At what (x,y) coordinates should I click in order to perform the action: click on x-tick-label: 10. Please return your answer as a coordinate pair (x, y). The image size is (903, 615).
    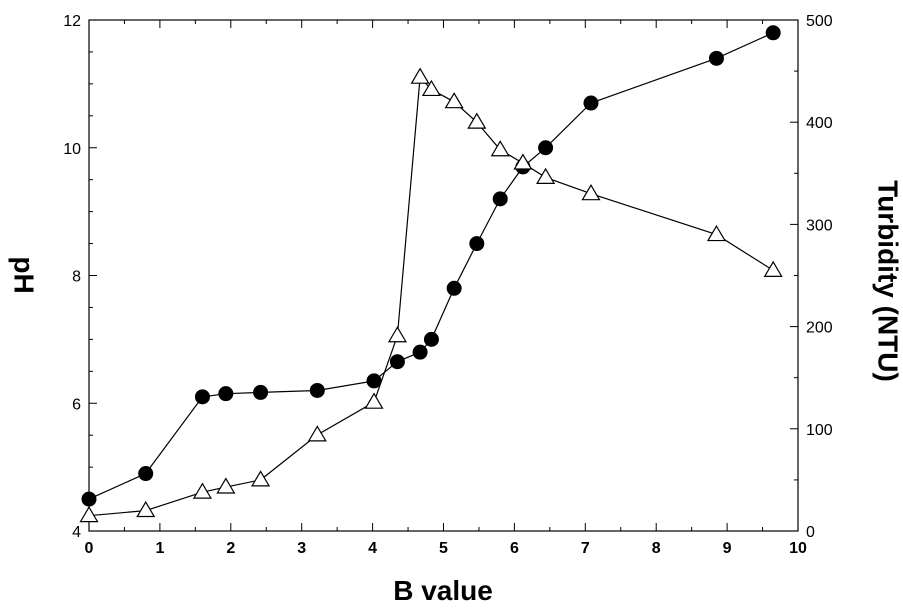
    Looking at the image, I should click on (798, 548).